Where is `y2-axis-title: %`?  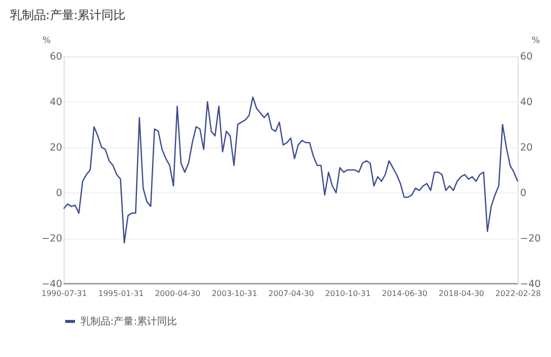 y2-axis-title: % is located at coordinates (536, 41).